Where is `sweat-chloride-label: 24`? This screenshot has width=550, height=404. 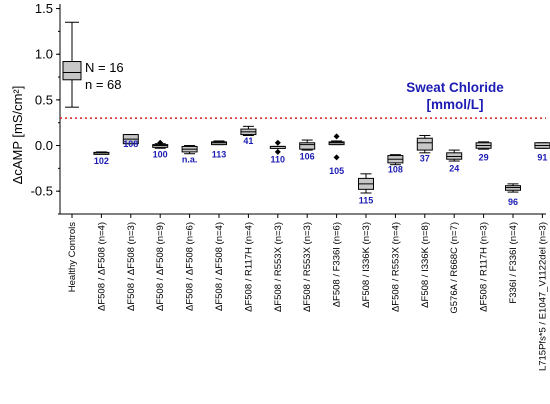 sweat-chloride-label: 24 is located at coordinates (454, 168).